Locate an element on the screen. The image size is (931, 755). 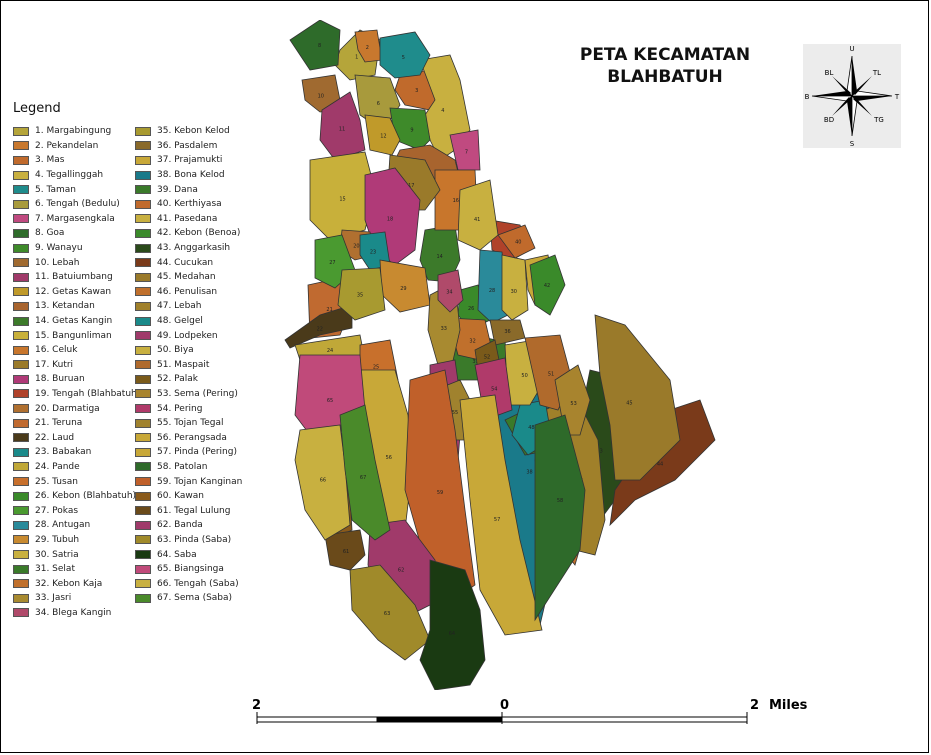
map-title-line-1: PETA KECAMATAN is located at coordinates (665, 55).